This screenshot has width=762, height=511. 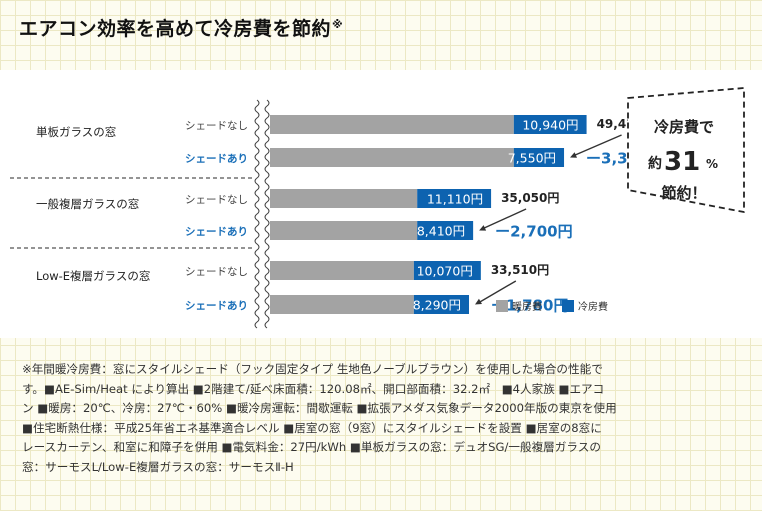 I want to click on callout-prefix: 約, so click(x=655, y=163).